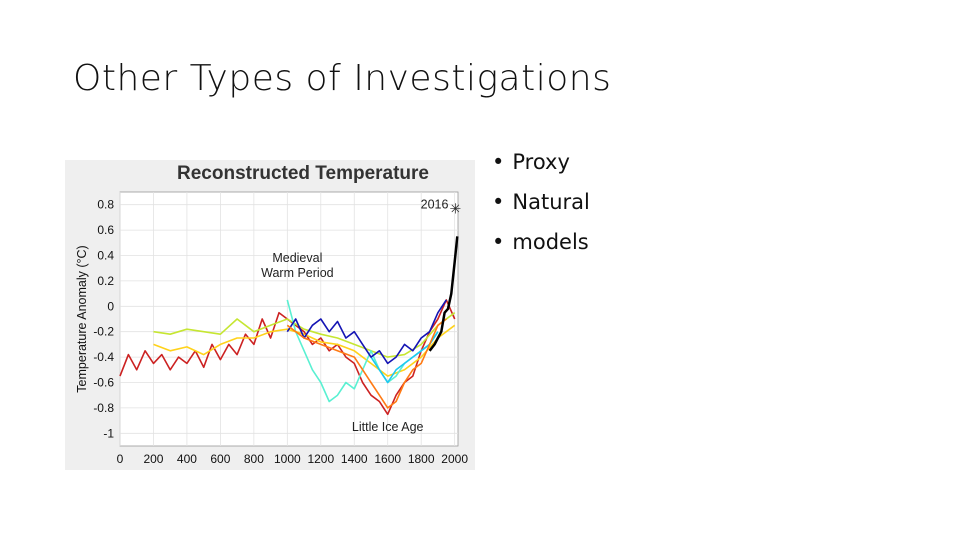 The width and height of the screenshot is (960, 540). I want to click on x-tick-label: 800, so click(254, 459).